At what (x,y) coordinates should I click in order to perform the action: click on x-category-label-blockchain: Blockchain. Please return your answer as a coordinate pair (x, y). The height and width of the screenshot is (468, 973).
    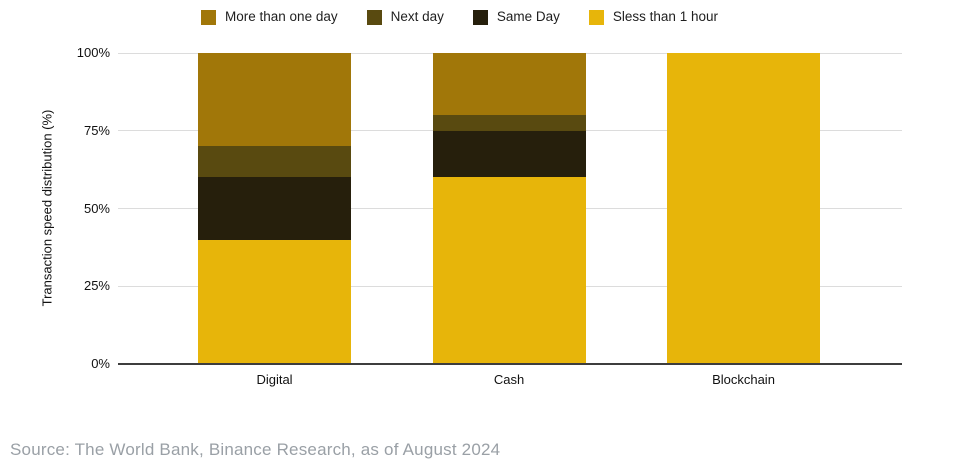
    Looking at the image, I should click on (743, 379).